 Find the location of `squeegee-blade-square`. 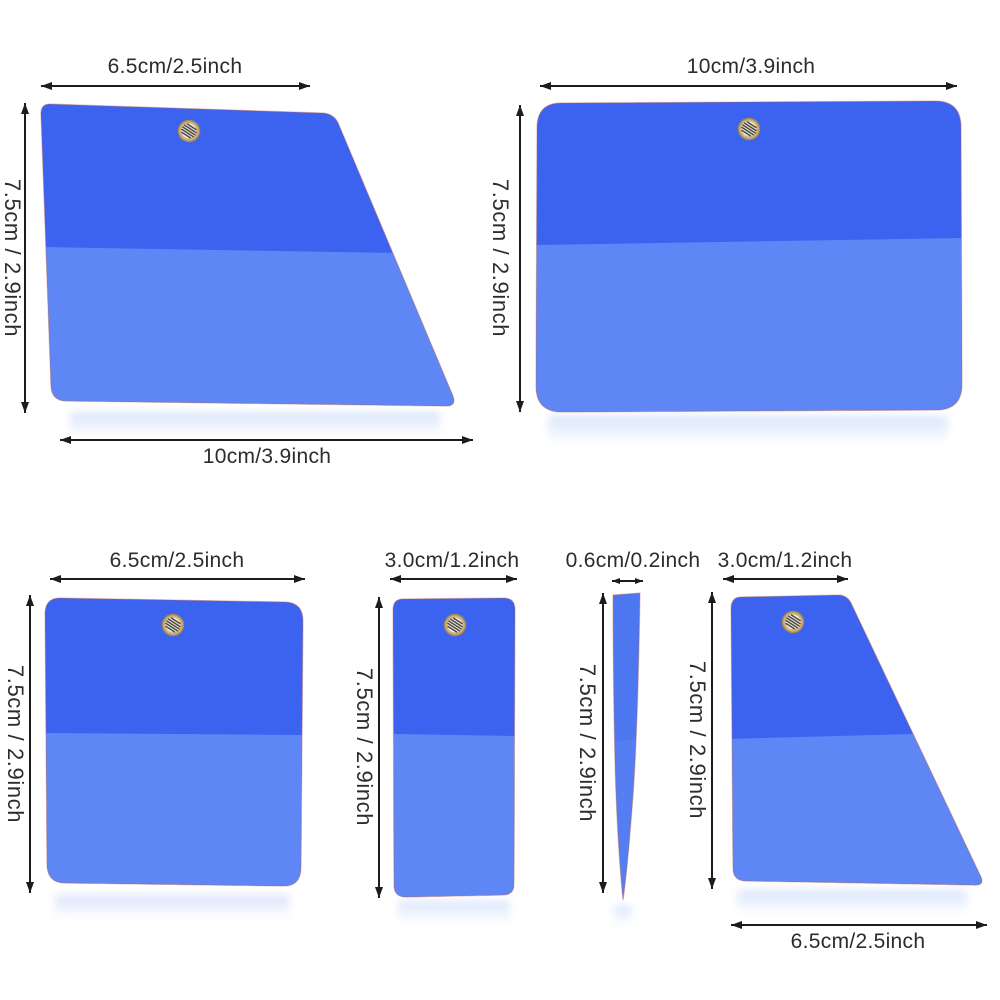

squeegee-blade-square is located at coordinates (174, 742).